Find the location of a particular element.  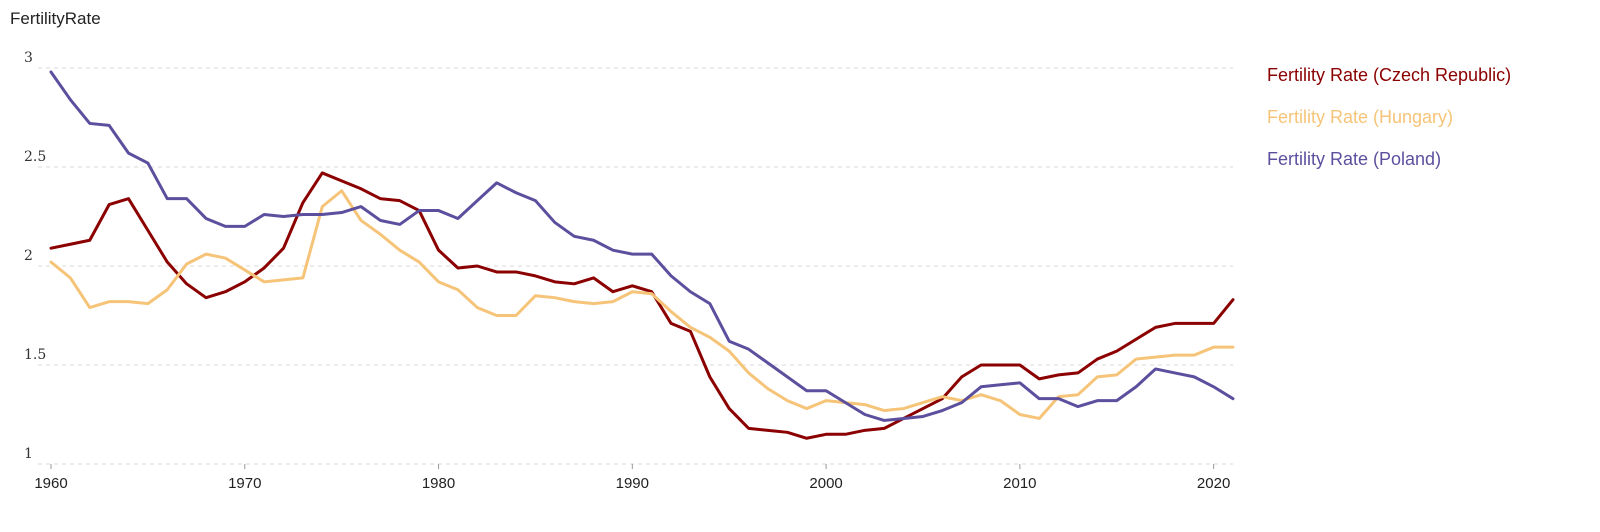

x-tick-label: 1960 is located at coordinates (50, 483).